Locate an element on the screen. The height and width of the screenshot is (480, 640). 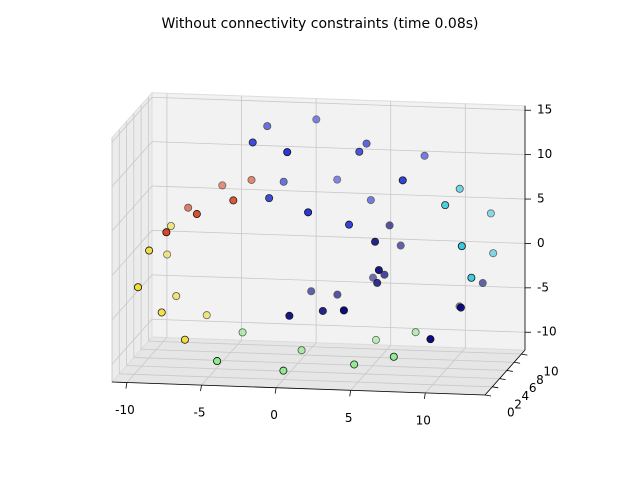
y-axis-line is located at coordinates (505, 372).